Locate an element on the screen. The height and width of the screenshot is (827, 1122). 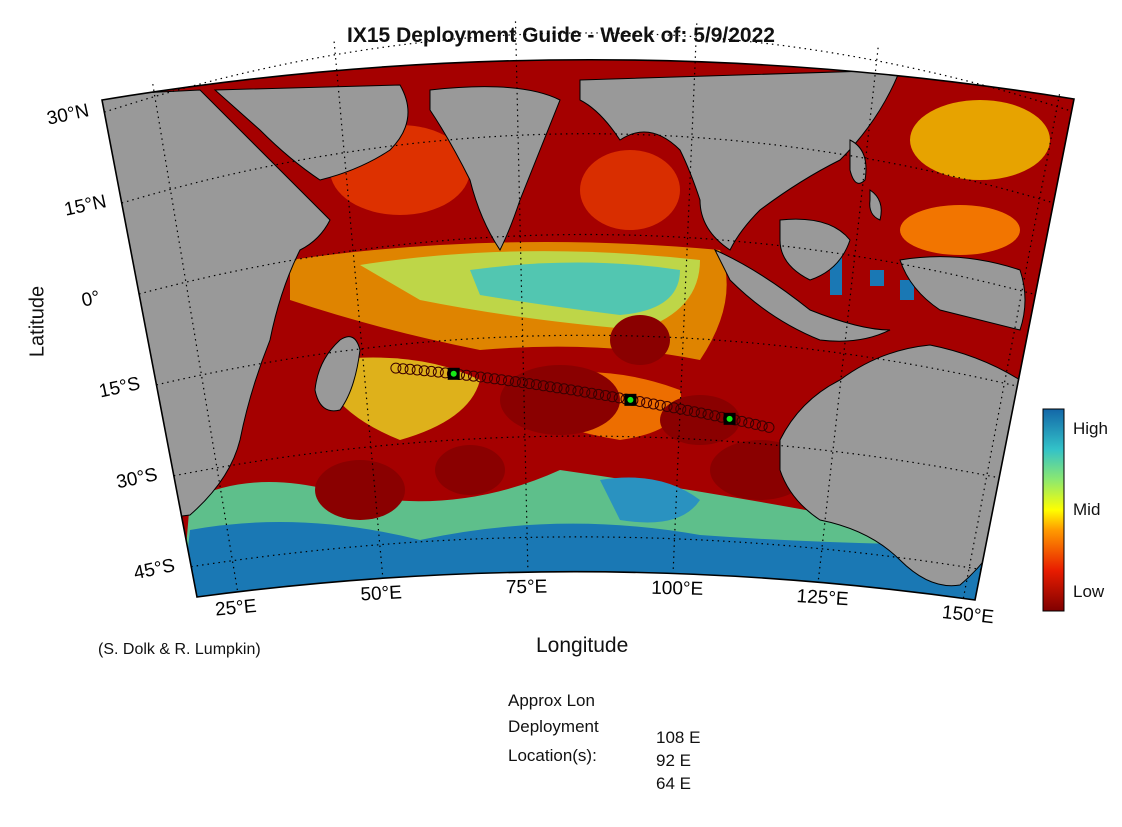
colorbar-high-label: High is located at coordinates (1090, 428).